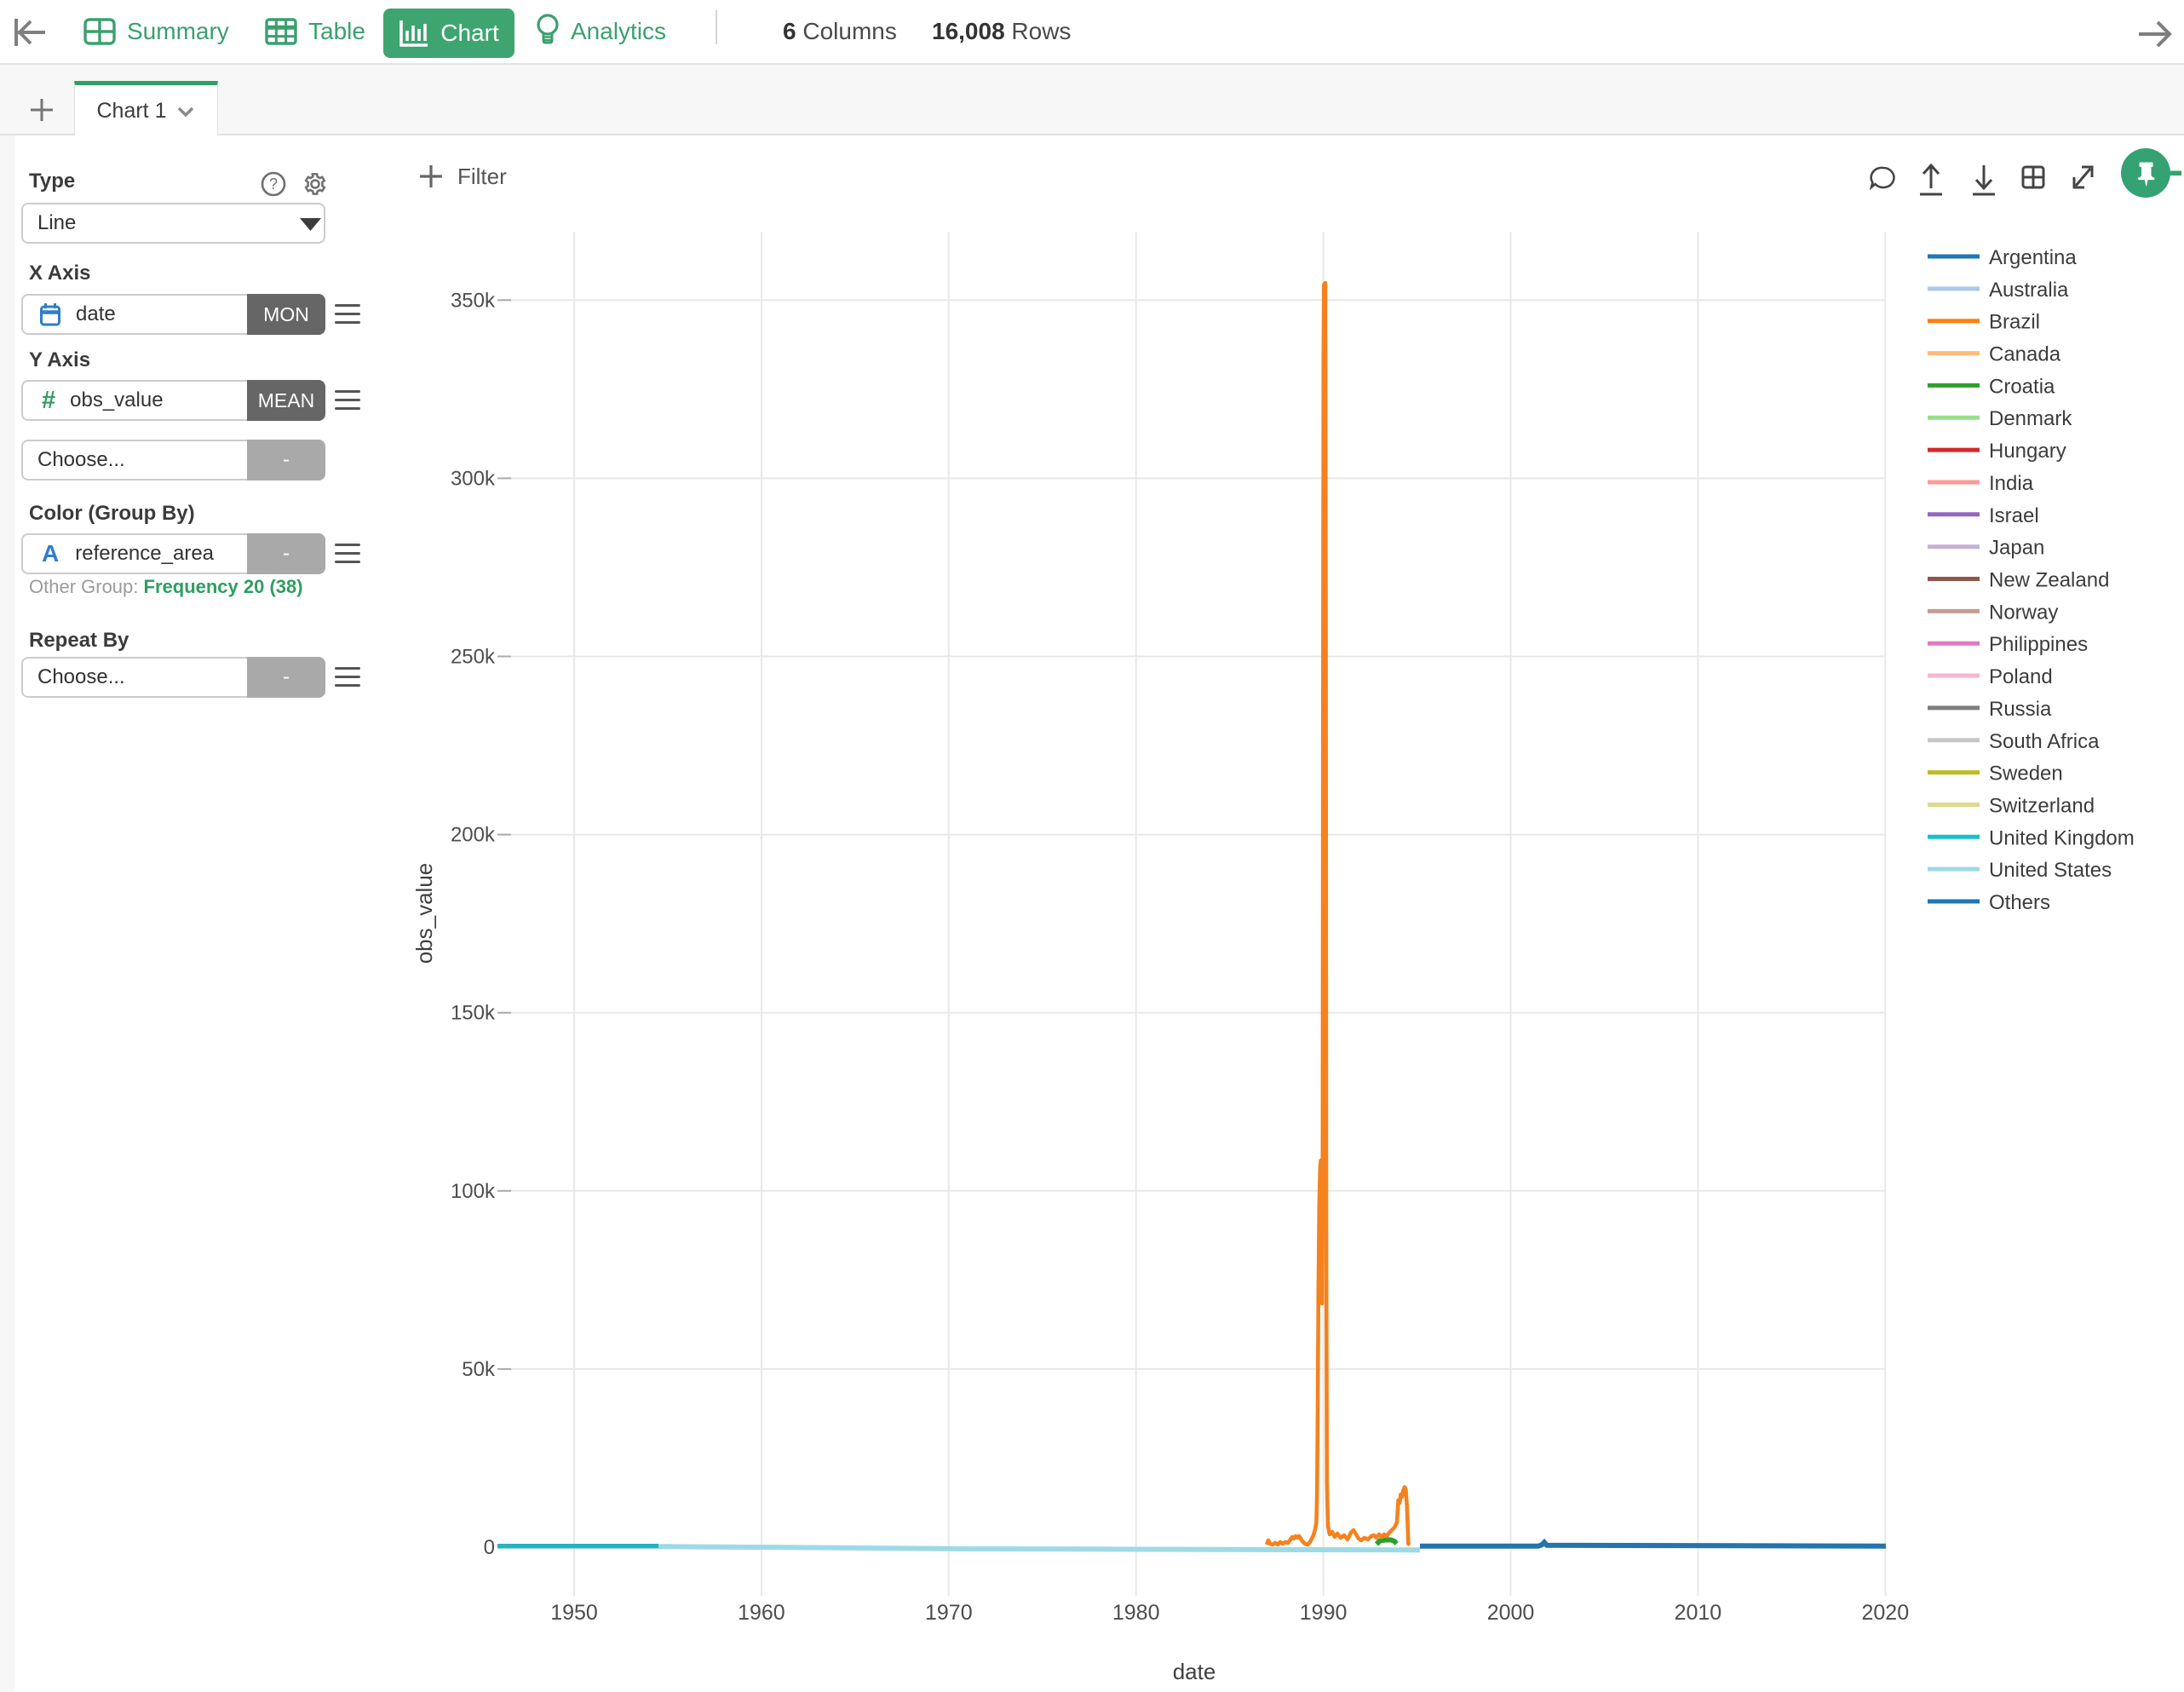 The image size is (2184, 1692). I want to click on svg-text: 100k, so click(474, 1191).